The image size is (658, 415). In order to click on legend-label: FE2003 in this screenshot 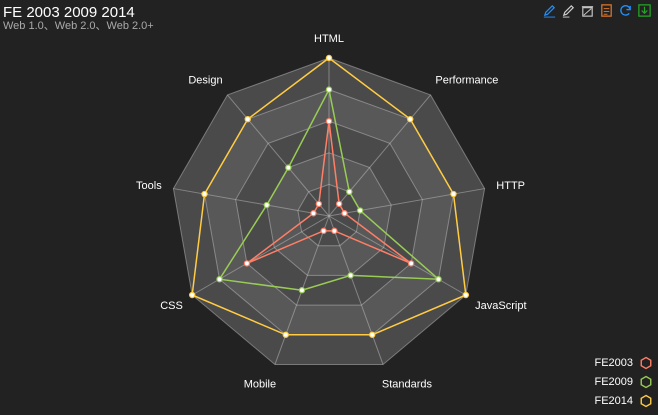, I will do `click(613, 363)`.